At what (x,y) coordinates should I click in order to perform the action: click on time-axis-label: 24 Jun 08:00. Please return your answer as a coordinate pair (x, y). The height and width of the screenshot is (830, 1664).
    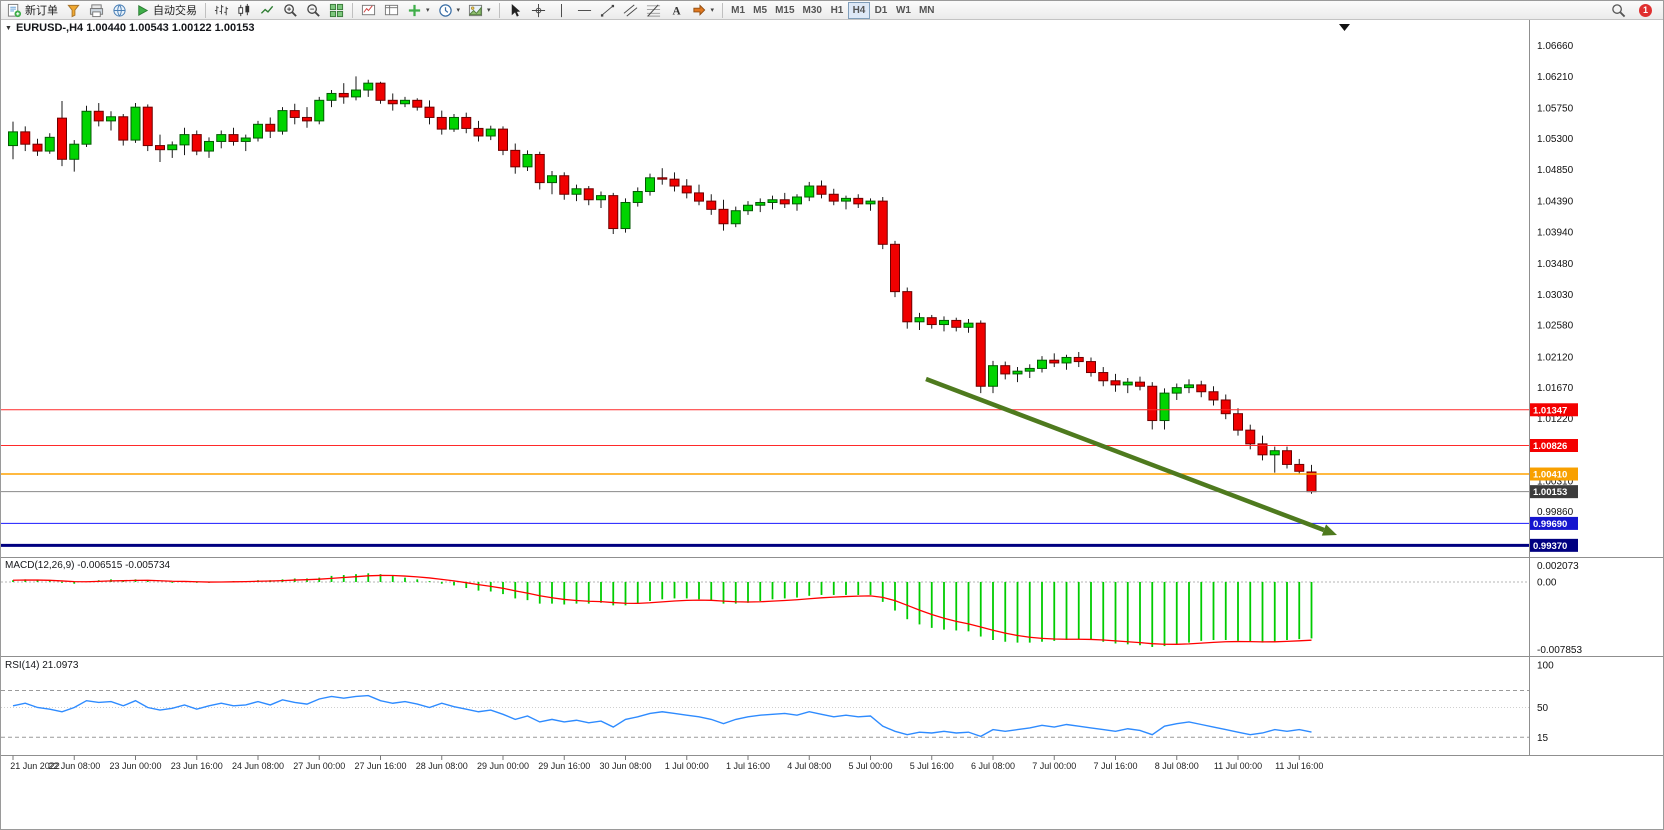
    Looking at the image, I should click on (258, 766).